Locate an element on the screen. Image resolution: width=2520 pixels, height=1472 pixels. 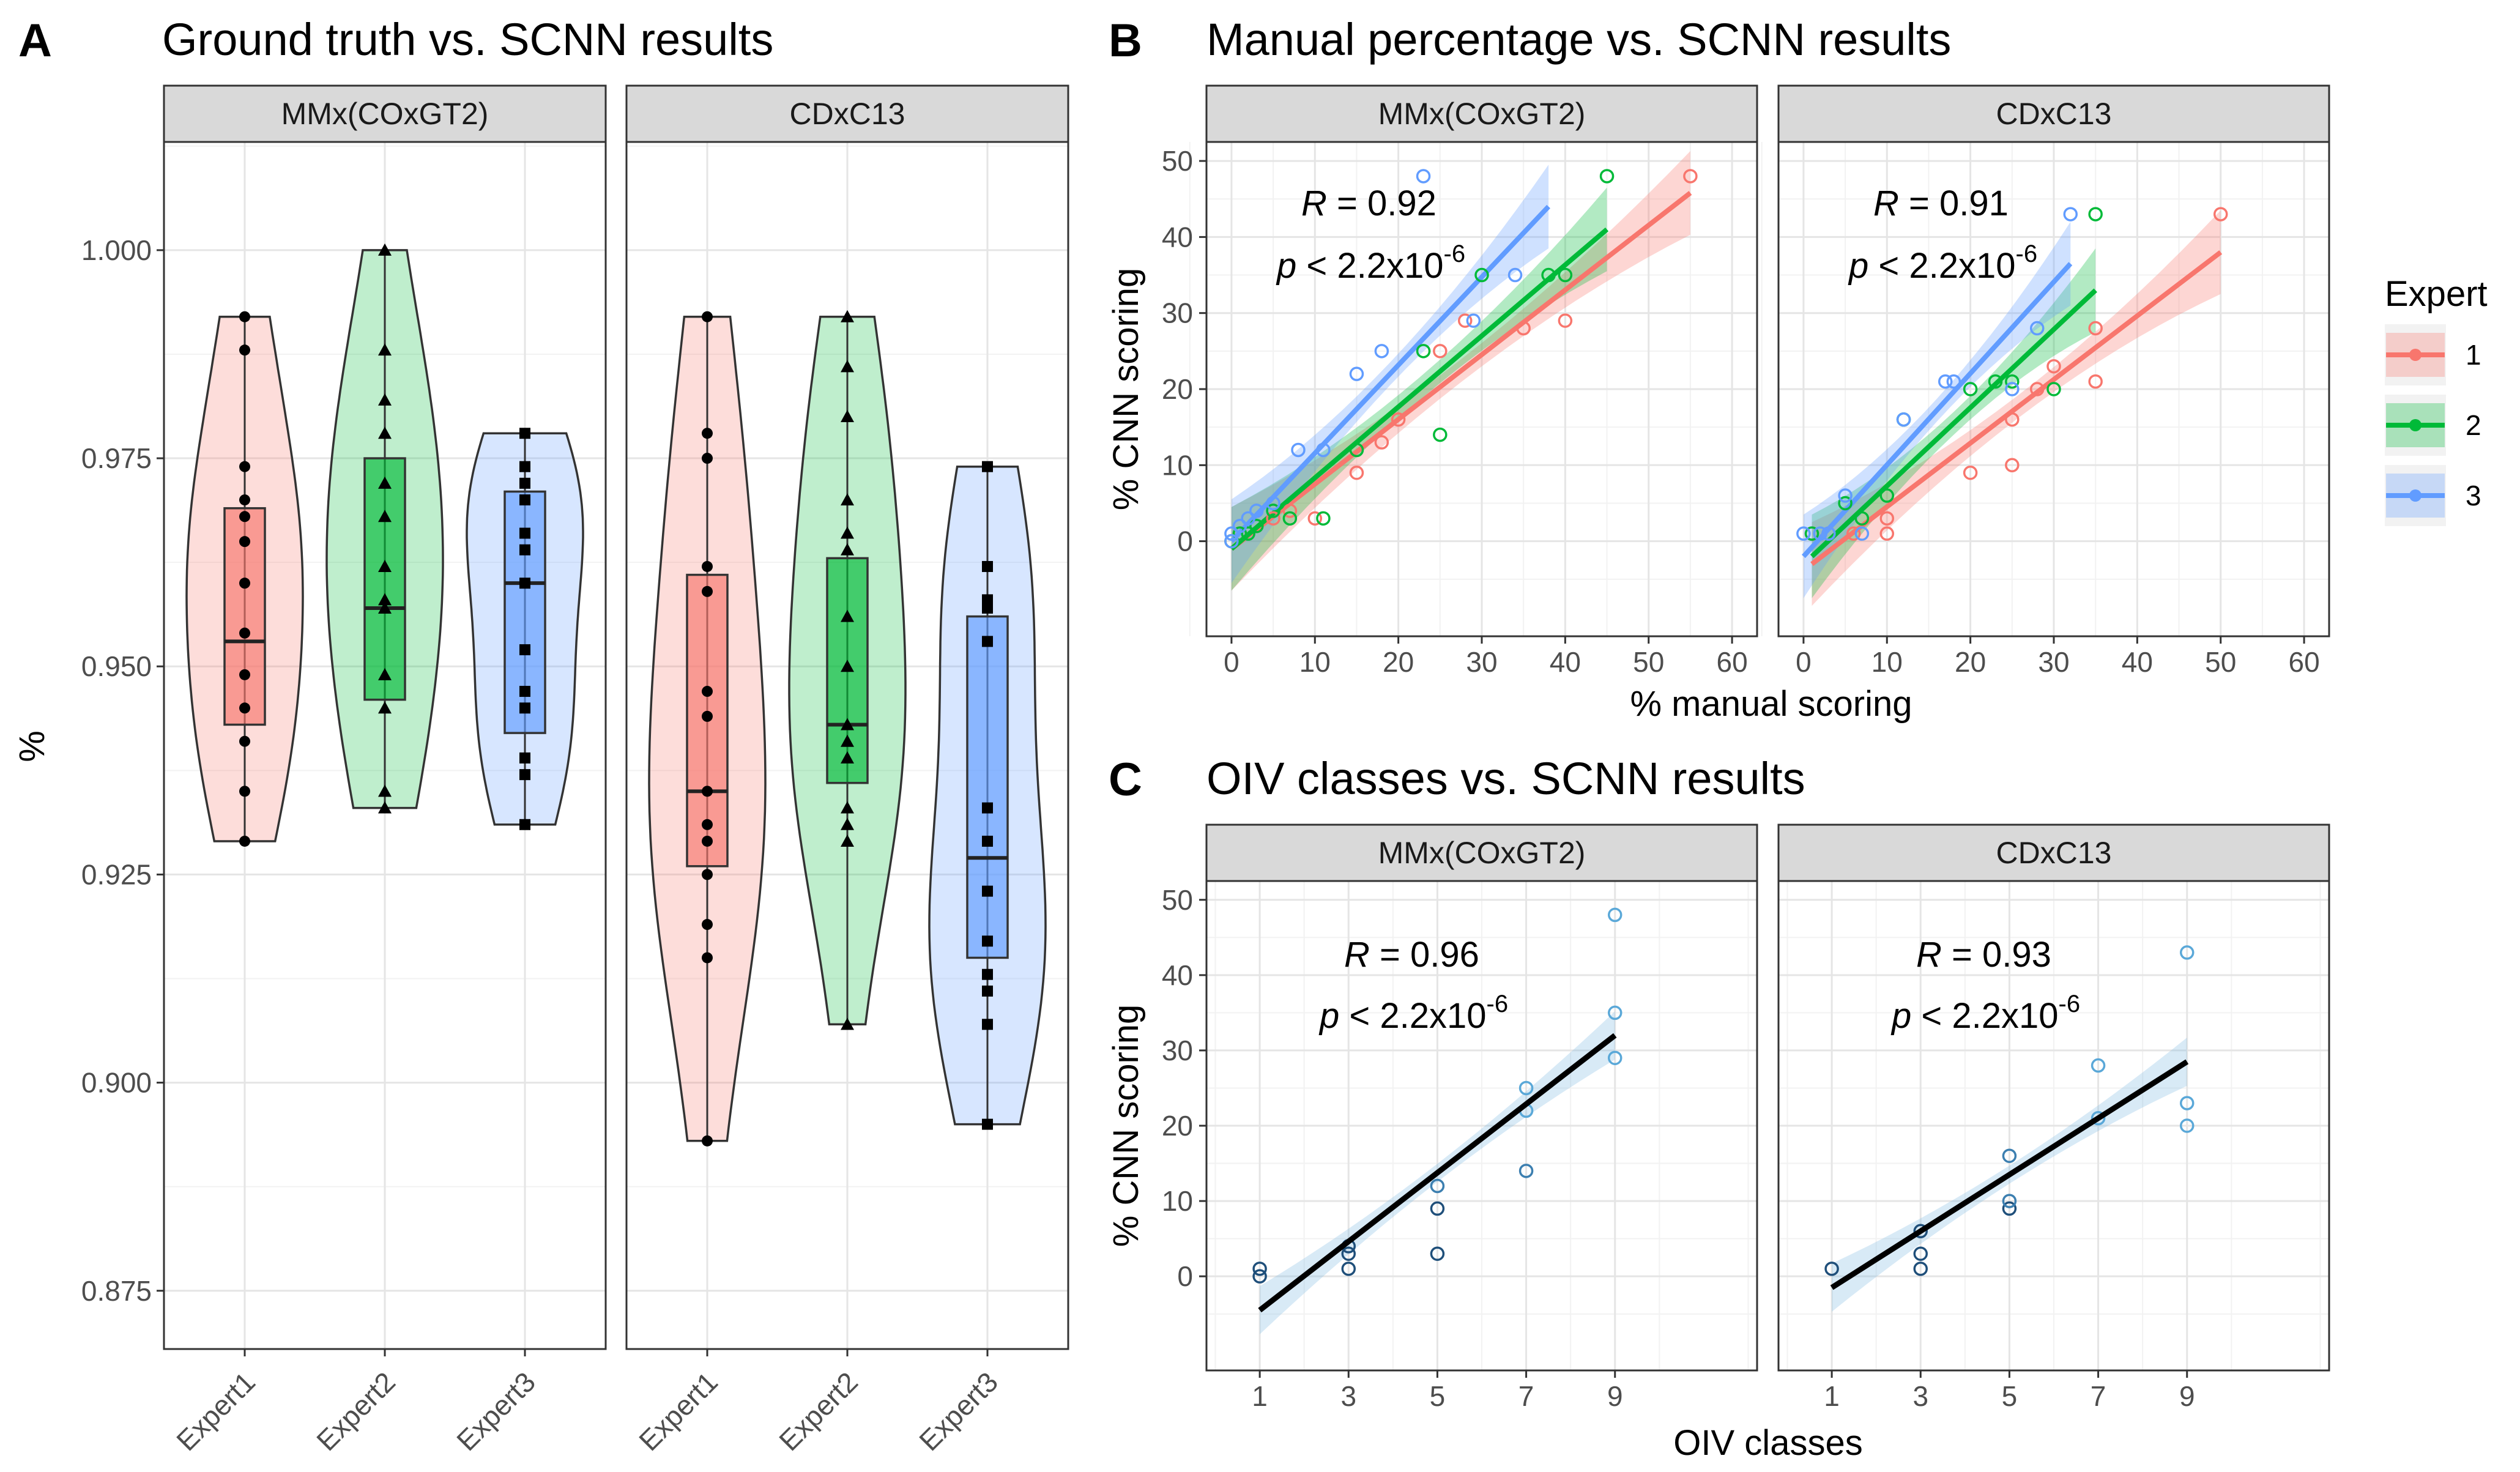
panel-b-letter: B is located at coordinates (1125, 41).